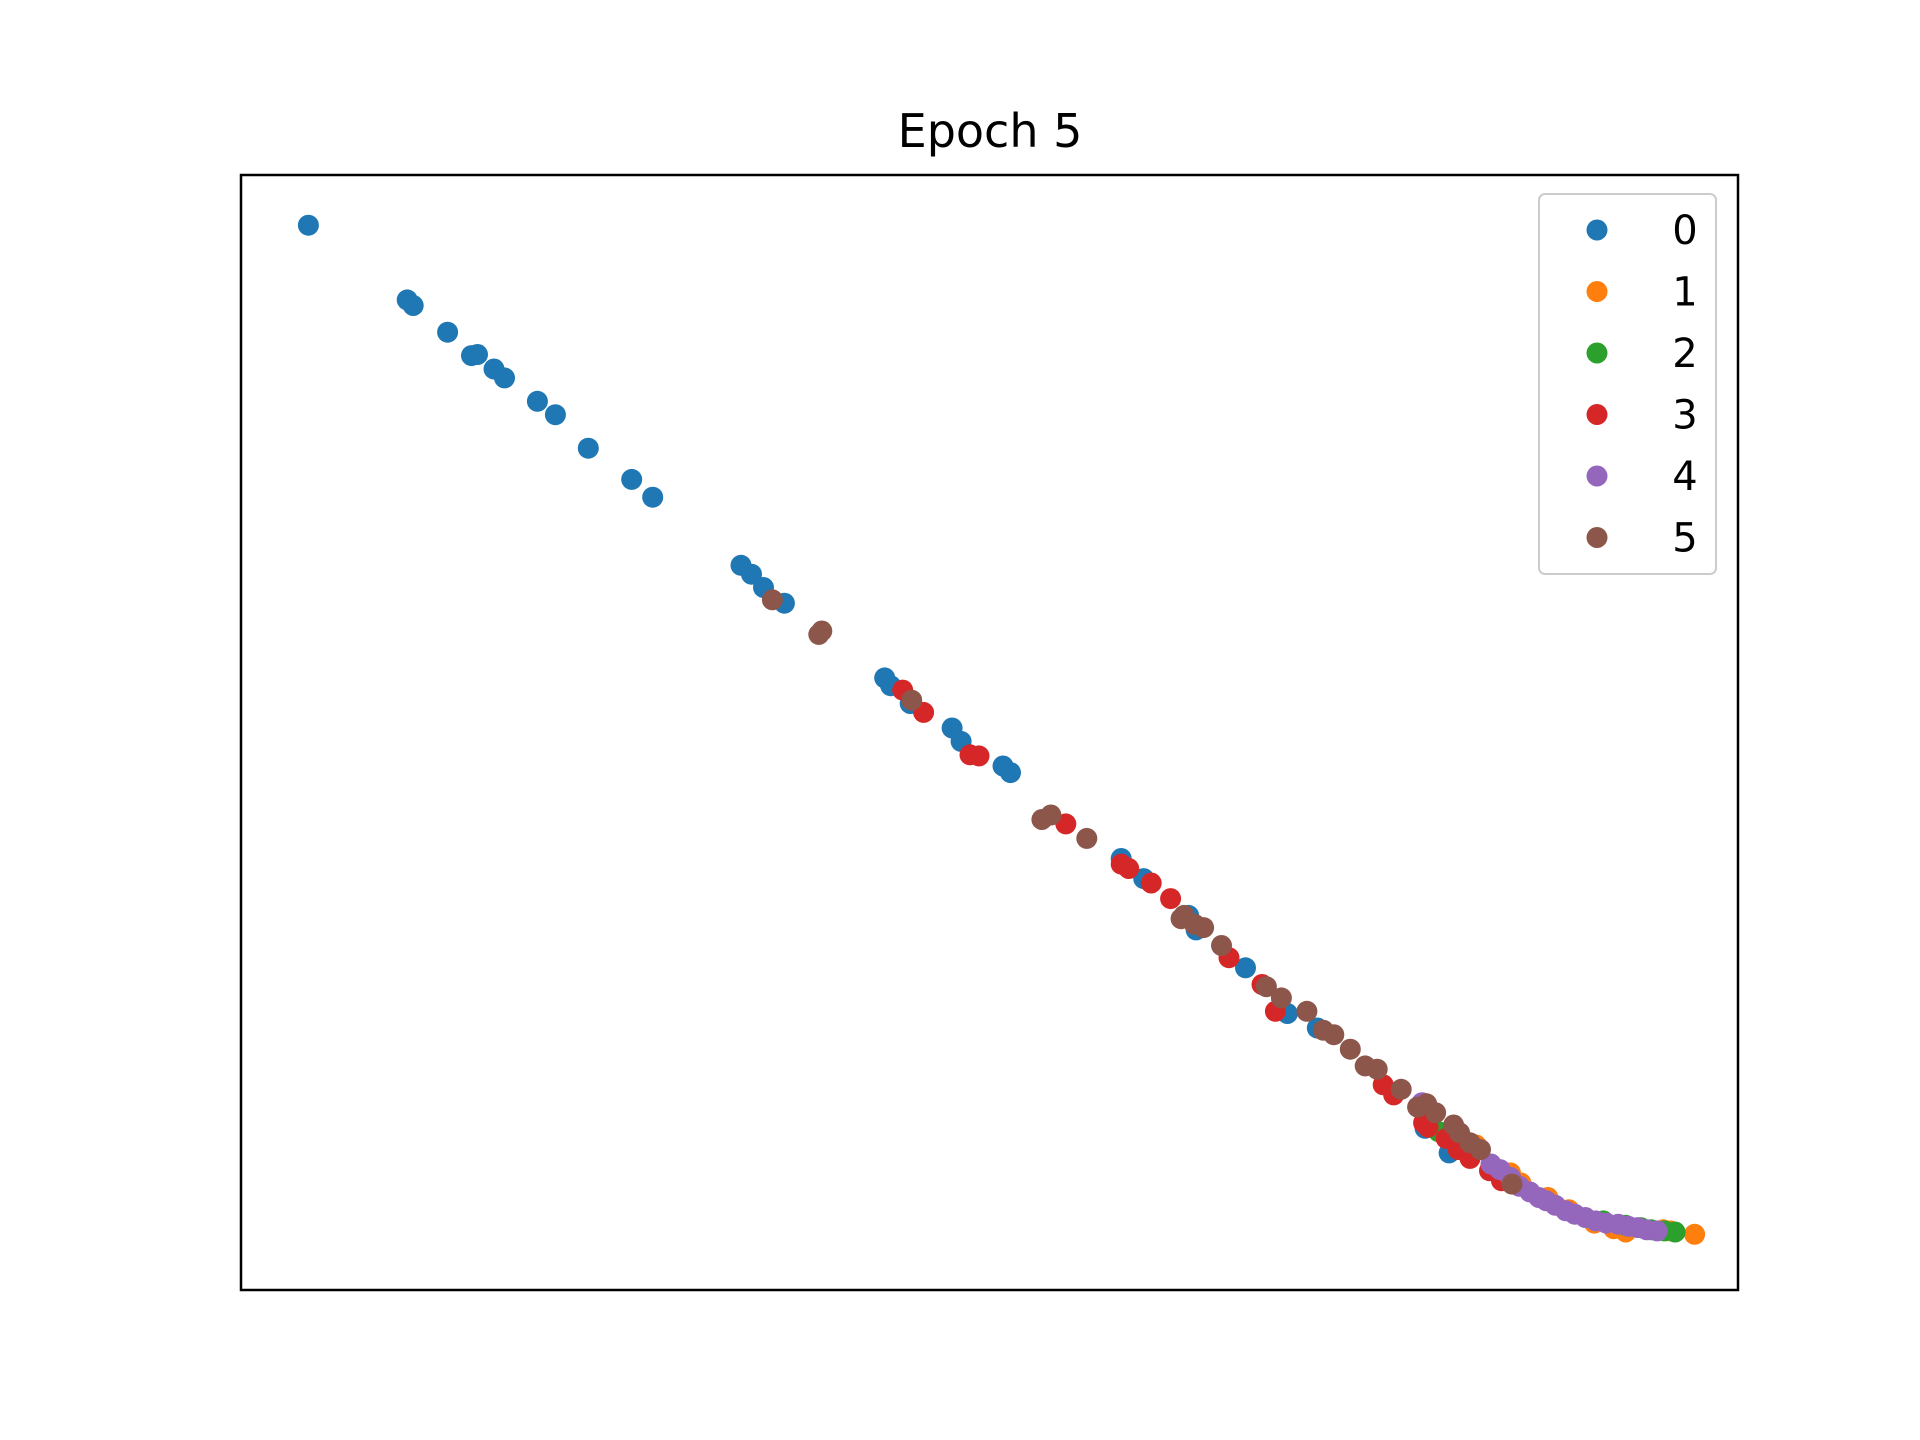 The image size is (1920, 1440). What do you see at coordinates (1684, 293) in the screenshot?
I see `legend-label-1: 1` at bounding box center [1684, 293].